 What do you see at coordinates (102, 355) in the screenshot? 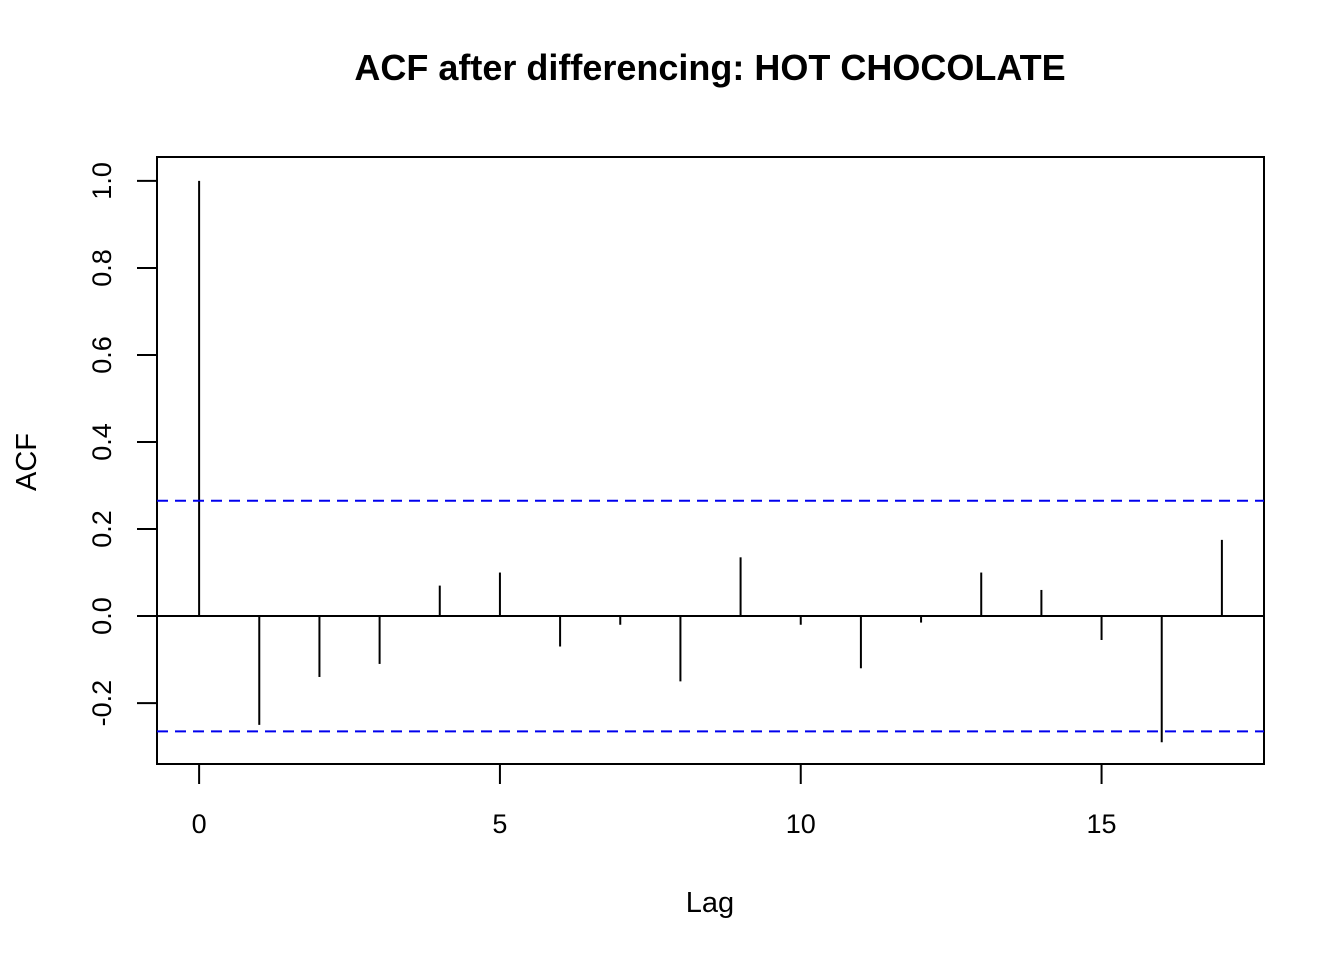
I see `y-tick-label: 0.6` at bounding box center [102, 355].